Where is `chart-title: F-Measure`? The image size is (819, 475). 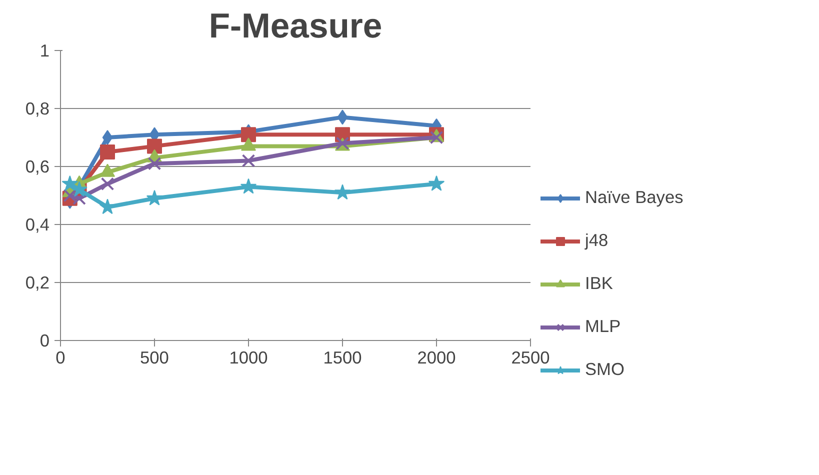 chart-title: F-Measure is located at coordinates (295, 27).